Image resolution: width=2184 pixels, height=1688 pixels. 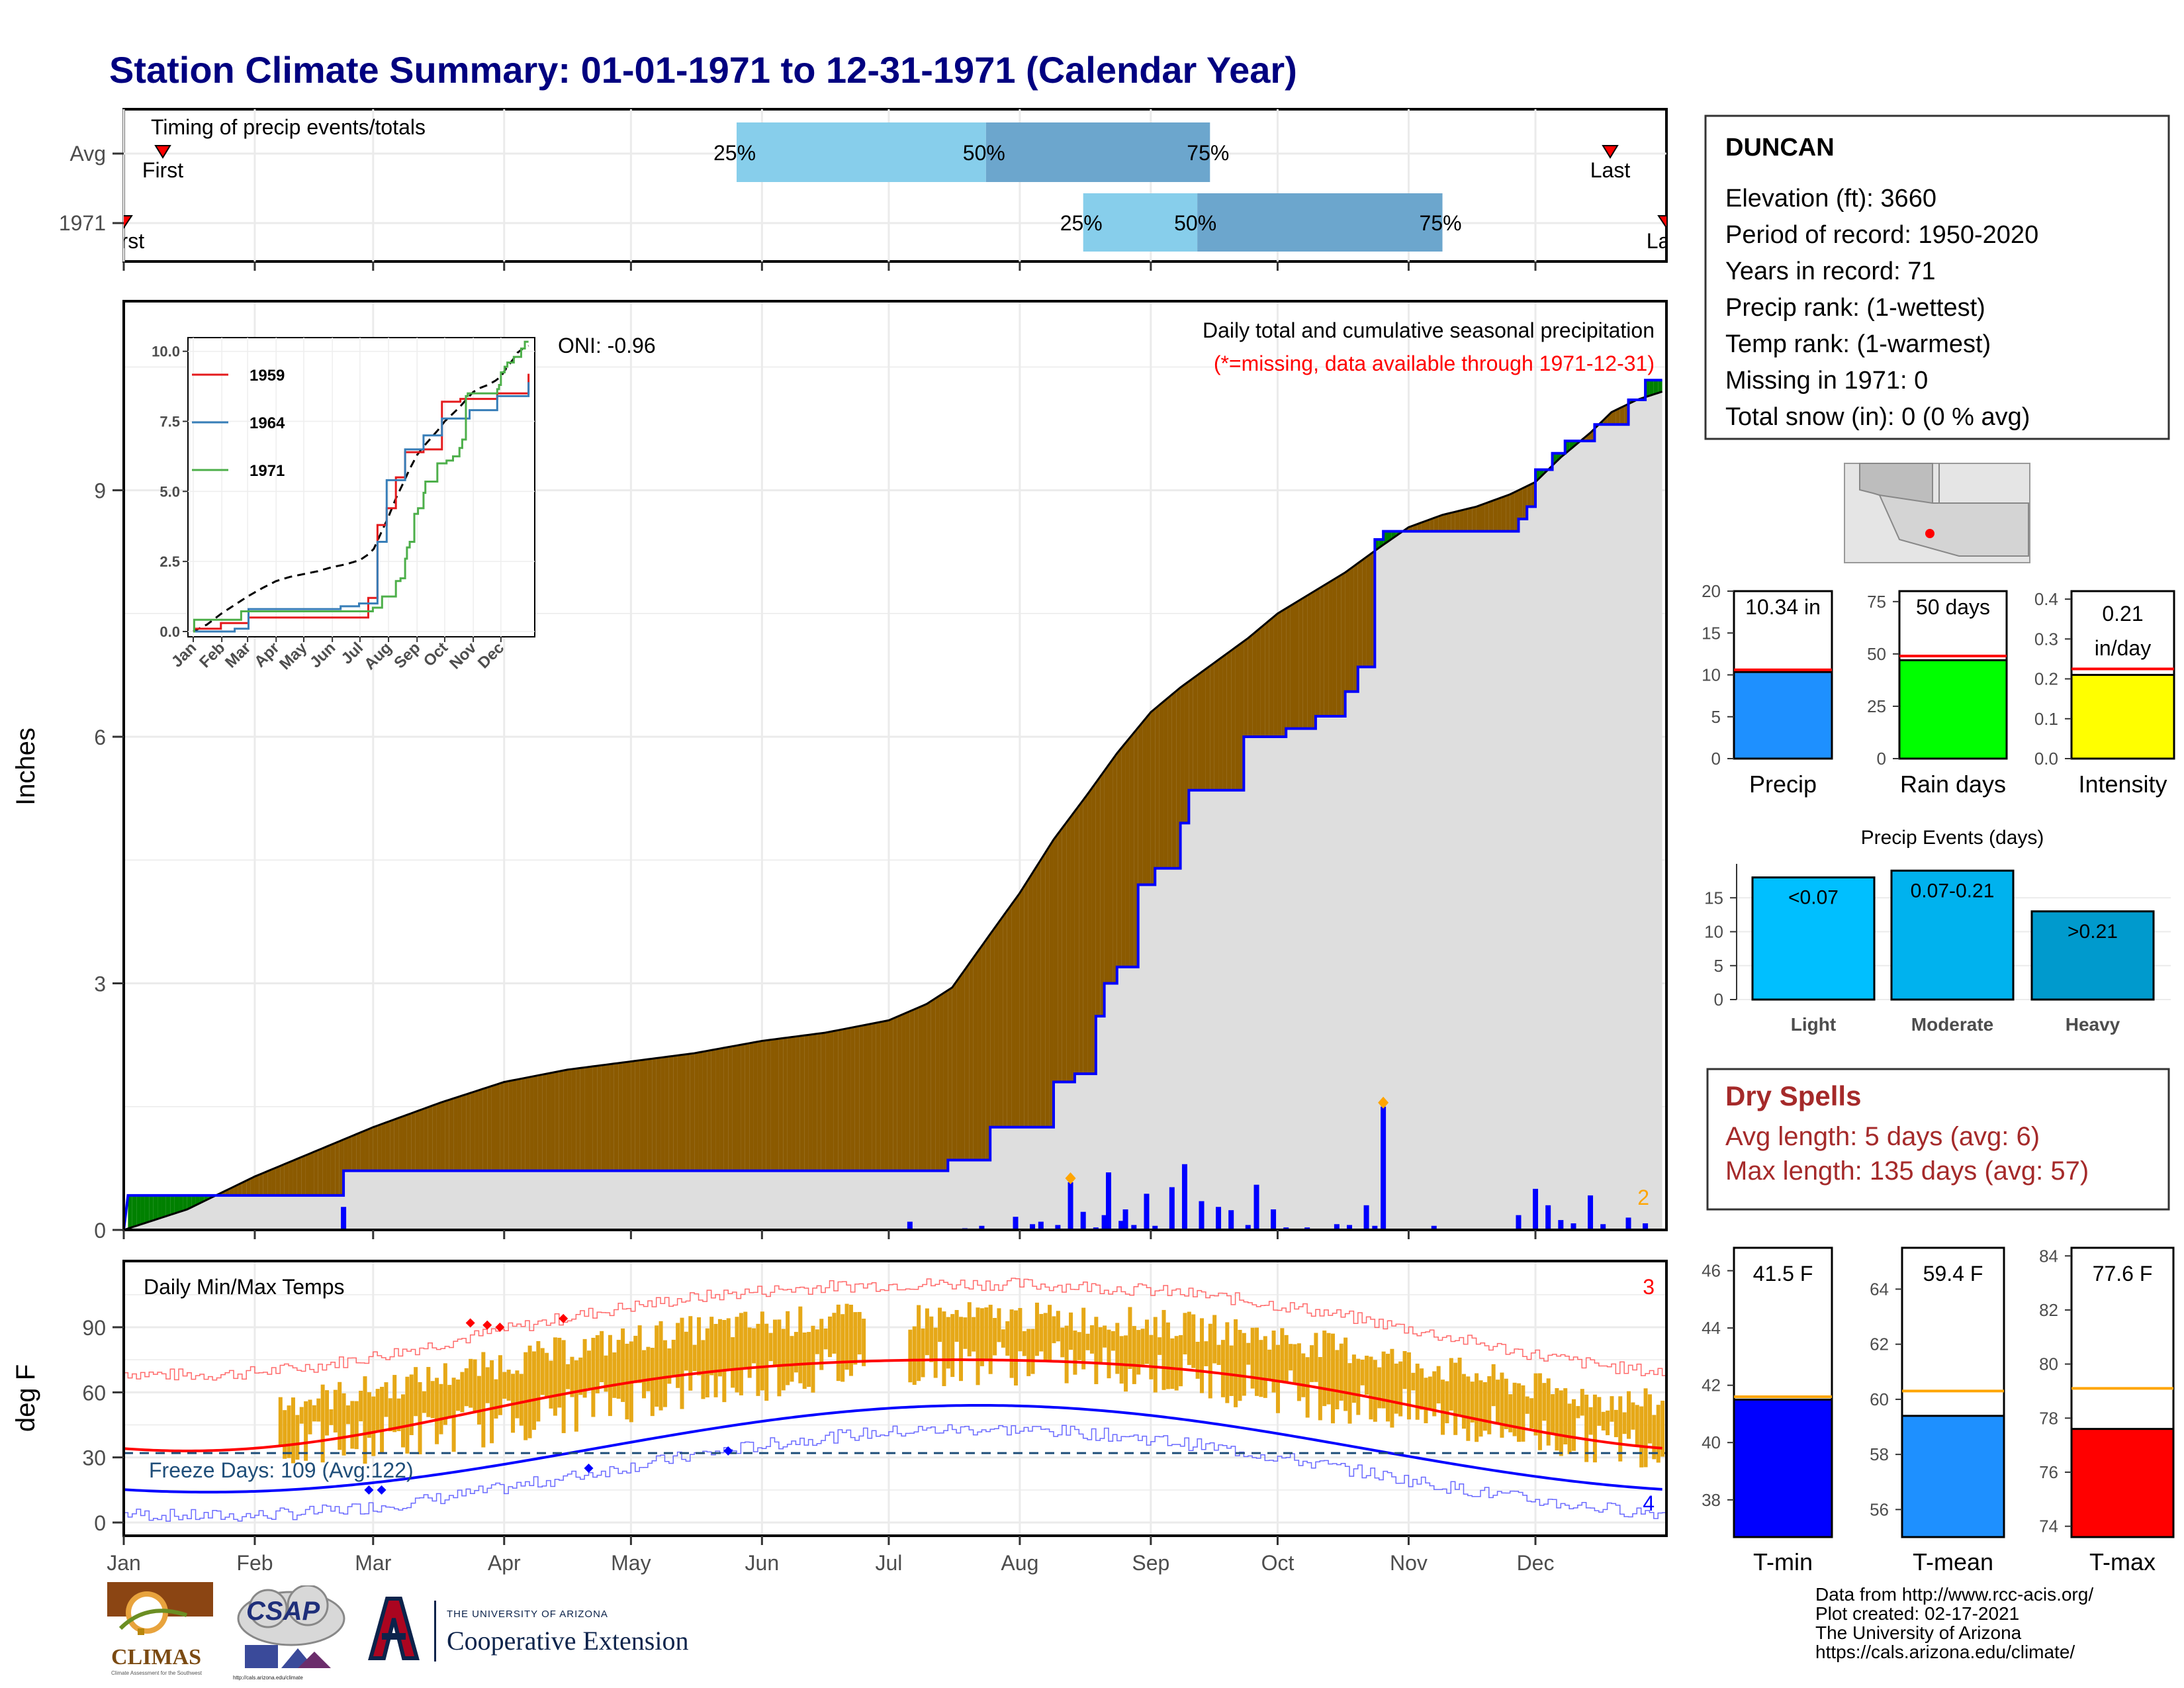 What do you see at coordinates (607, 345) in the screenshot?
I see `oni-label: ONI: -0.96` at bounding box center [607, 345].